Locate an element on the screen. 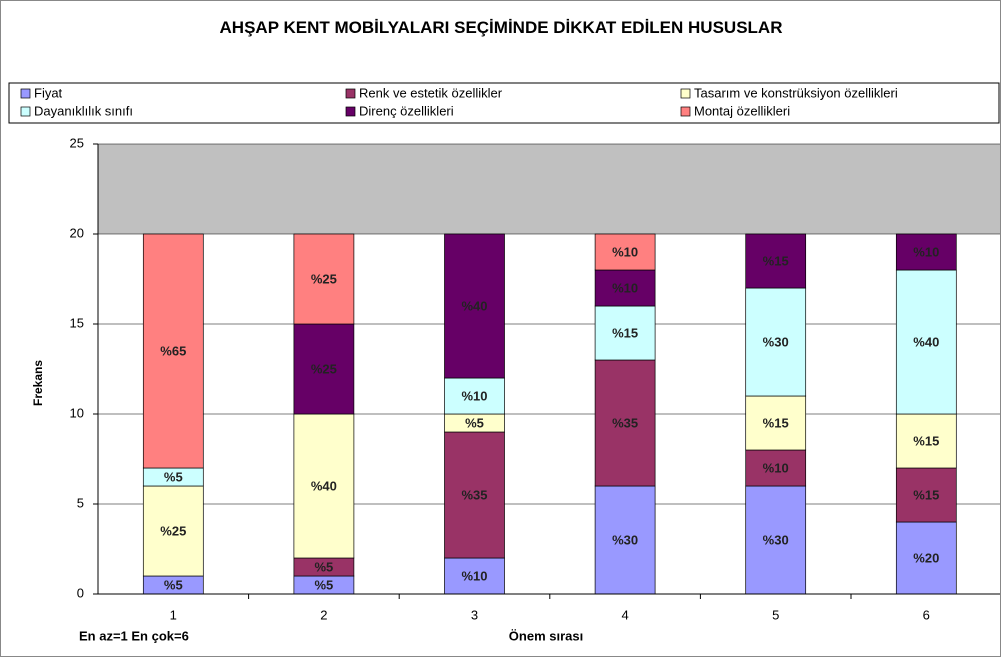  y-tick-label: 15 is located at coordinates (77, 322).